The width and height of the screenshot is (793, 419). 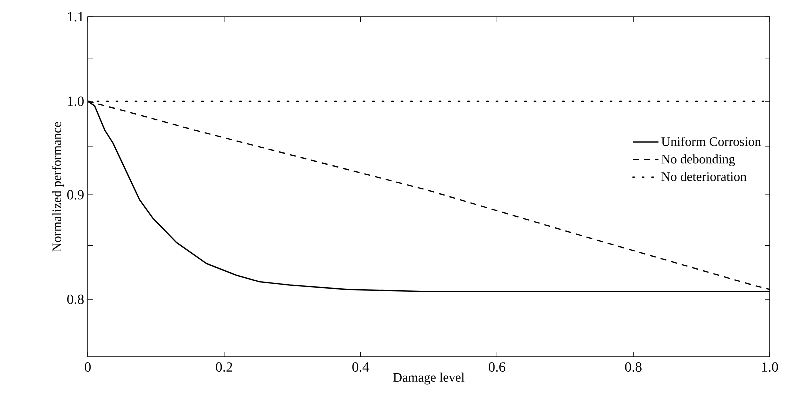 What do you see at coordinates (699, 160) in the screenshot?
I see `legend-label: No debonding` at bounding box center [699, 160].